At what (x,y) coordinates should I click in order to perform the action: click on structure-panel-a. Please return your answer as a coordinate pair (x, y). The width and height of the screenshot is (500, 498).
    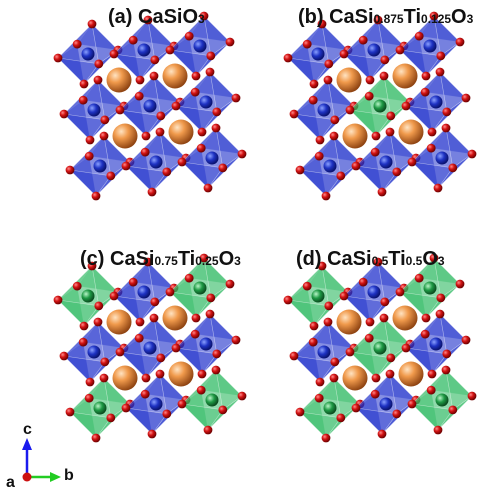
    Looking at the image, I should click on (150, 106).